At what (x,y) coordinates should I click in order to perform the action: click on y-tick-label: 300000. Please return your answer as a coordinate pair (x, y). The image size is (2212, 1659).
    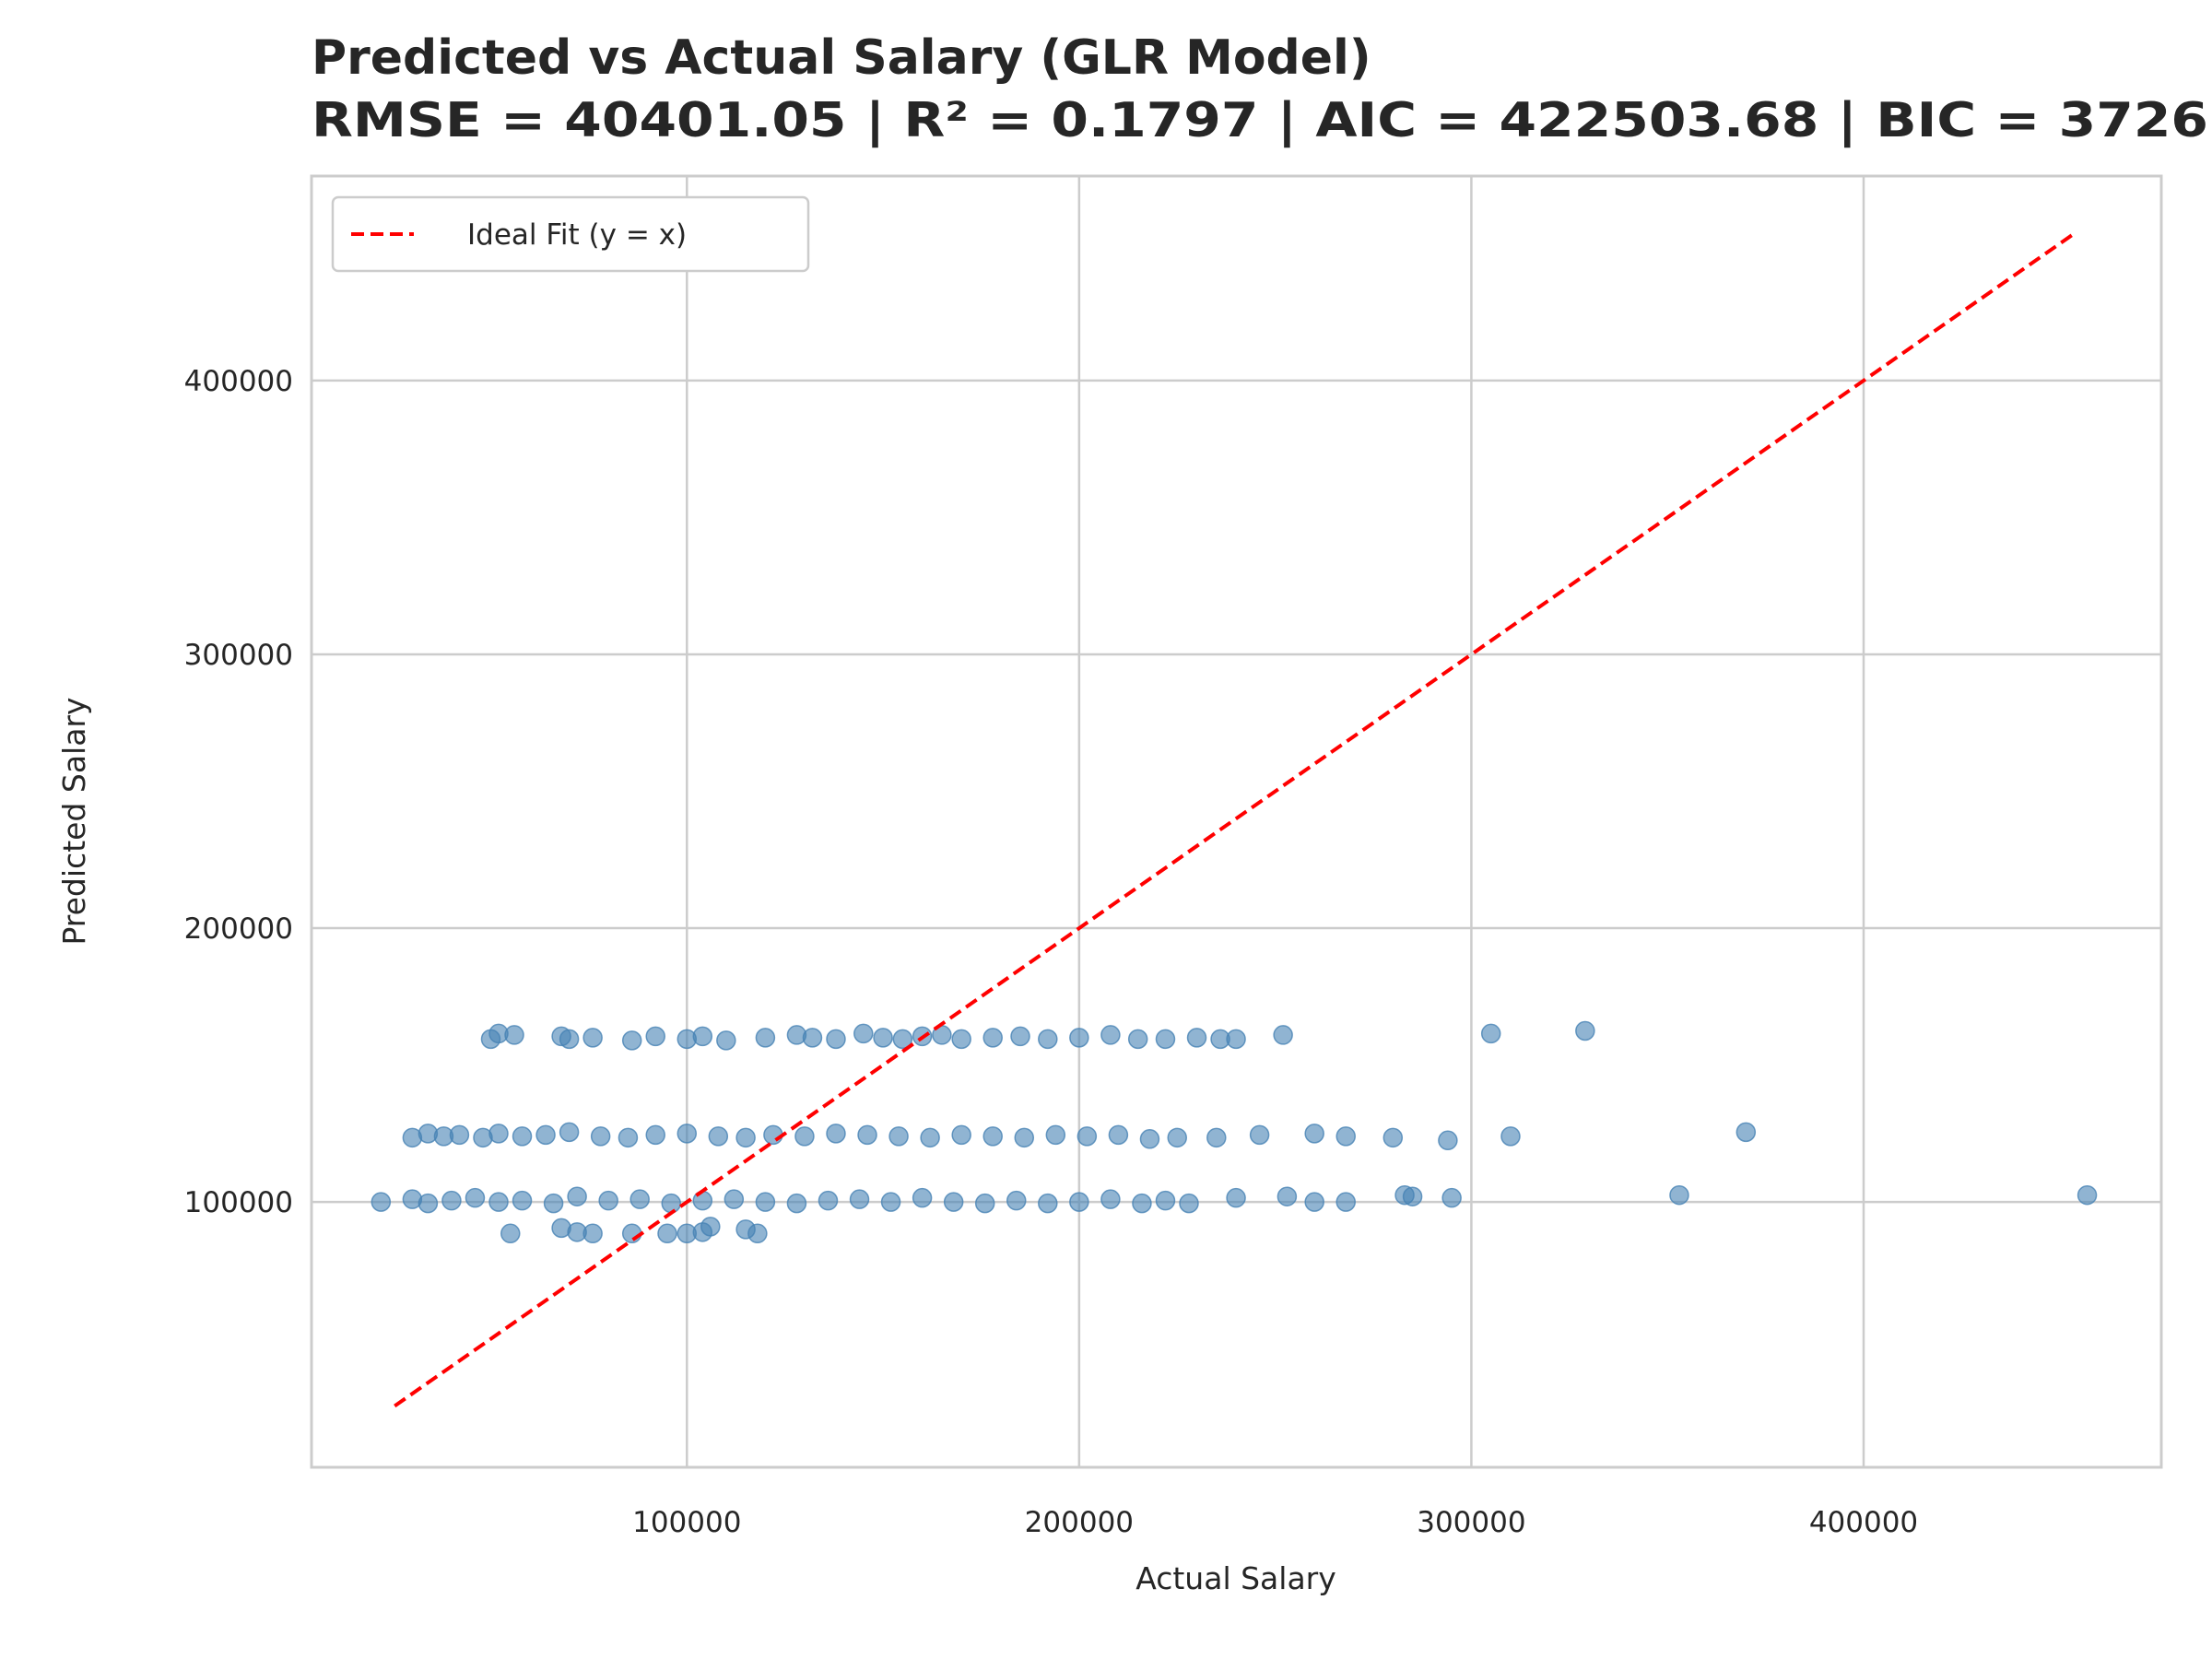
    Looking at the image, I should click on (238, 655).